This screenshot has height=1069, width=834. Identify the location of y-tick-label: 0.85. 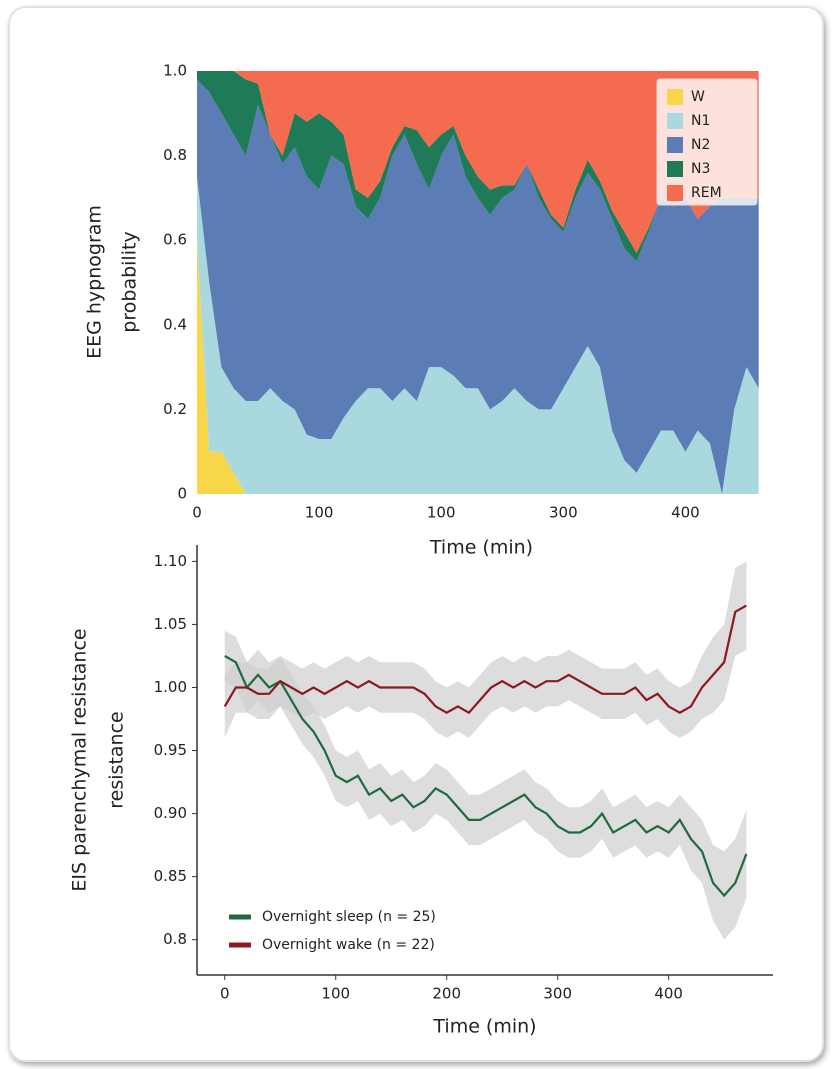
(170, 876).